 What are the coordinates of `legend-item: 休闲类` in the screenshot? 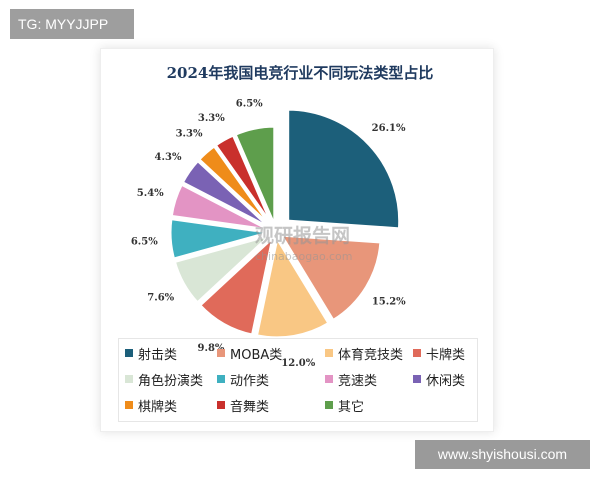 It's located at (439, 379).